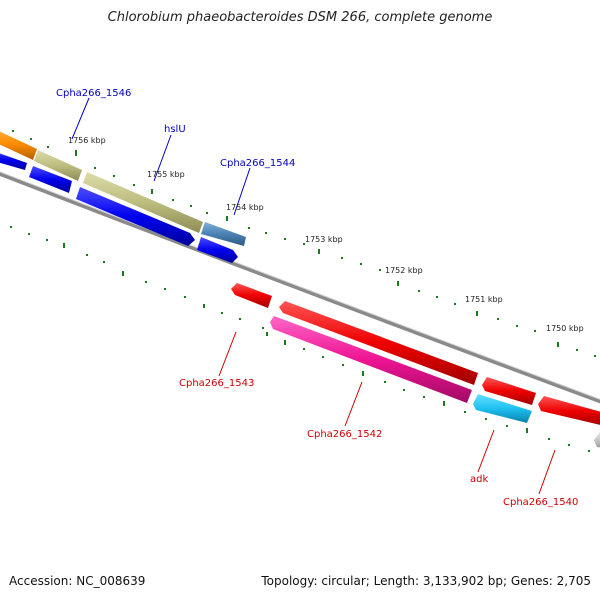 The image size is (600, 600). I want to click on gene-arrow-steelblue, so click(223, 234).